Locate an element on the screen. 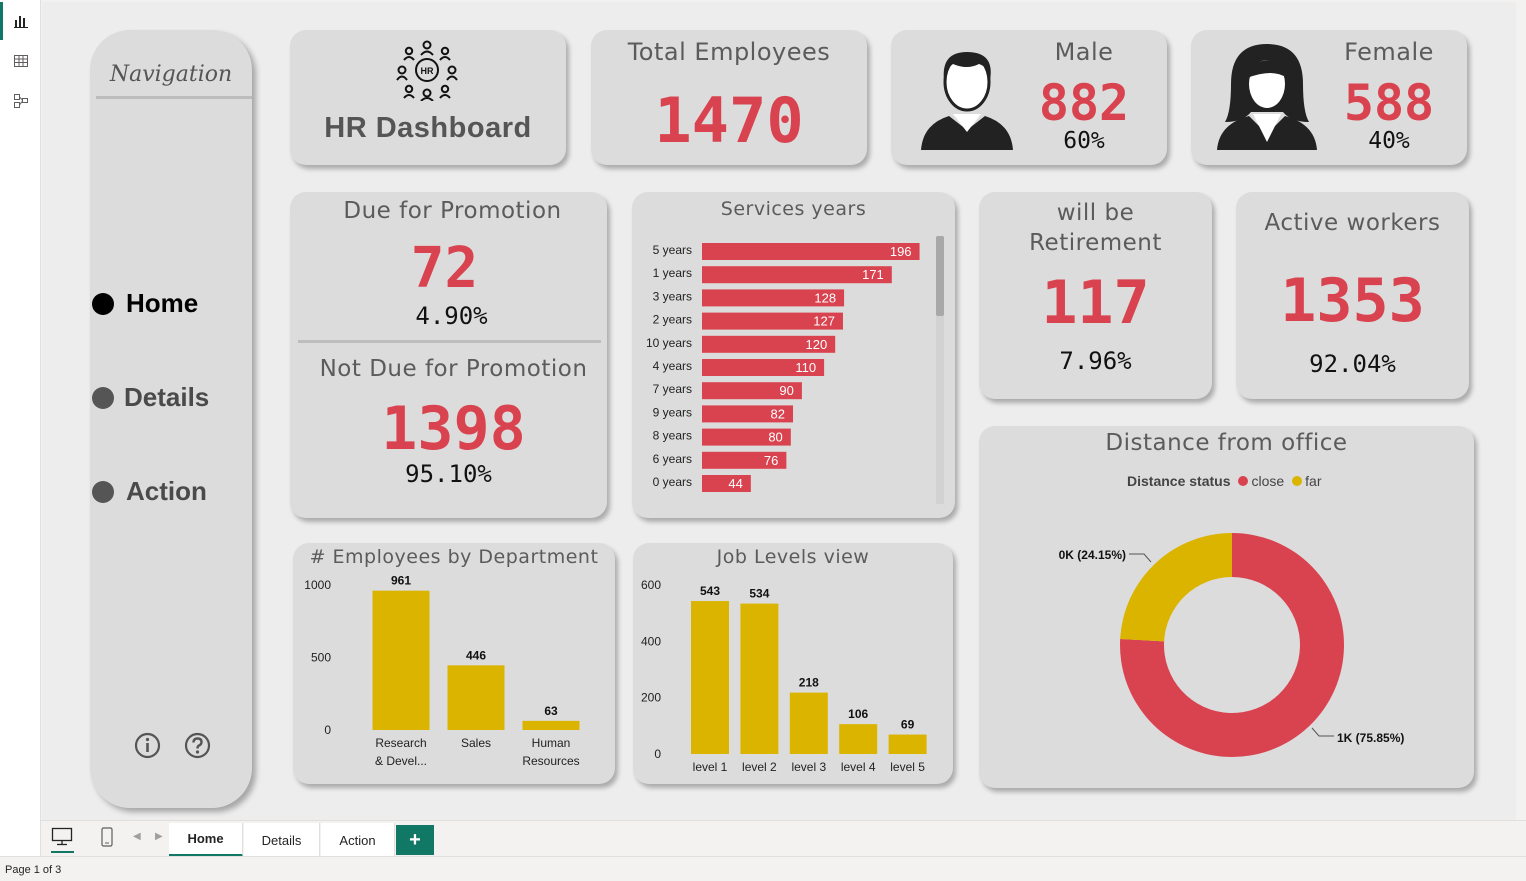 The height and width of the screenshot is (881, 1526). hr-team-icon: HR is located at coordinates (427, 72).